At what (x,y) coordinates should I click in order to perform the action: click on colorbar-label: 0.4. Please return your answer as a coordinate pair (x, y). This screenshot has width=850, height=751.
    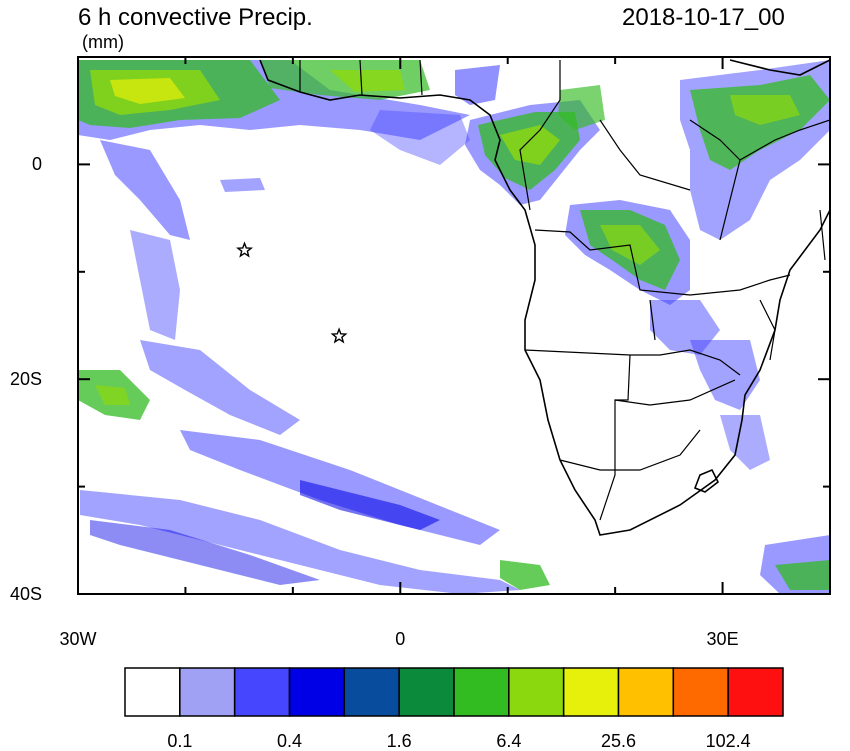
    Looking at the image, I should click on (289, 741).